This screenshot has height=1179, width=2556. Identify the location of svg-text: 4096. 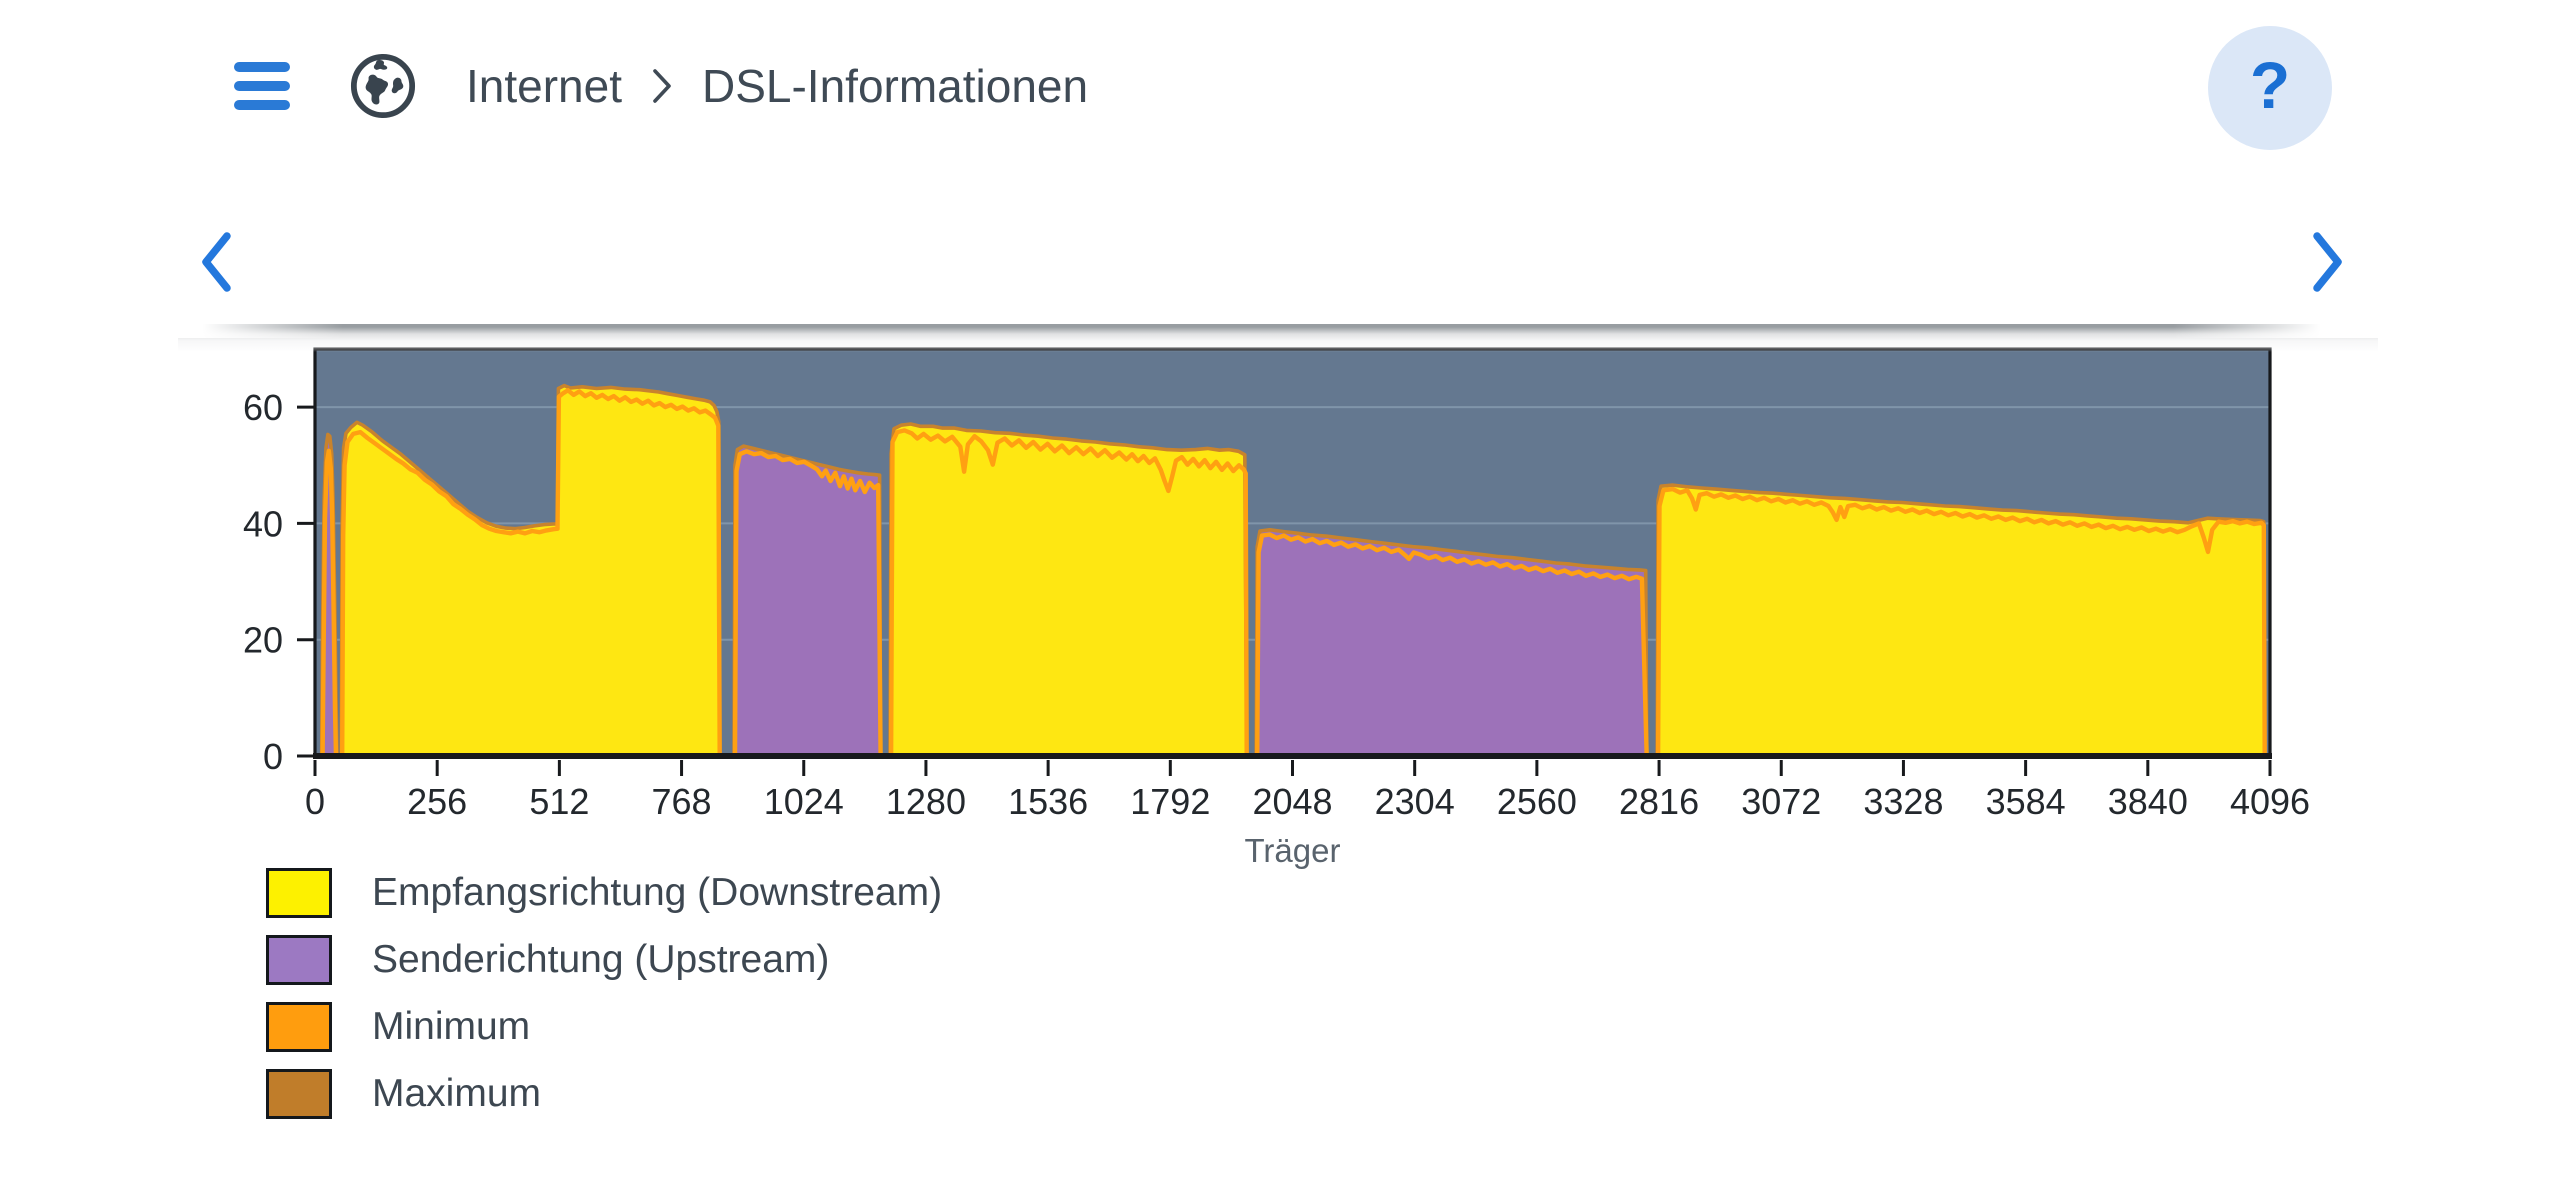
(2270, 801).